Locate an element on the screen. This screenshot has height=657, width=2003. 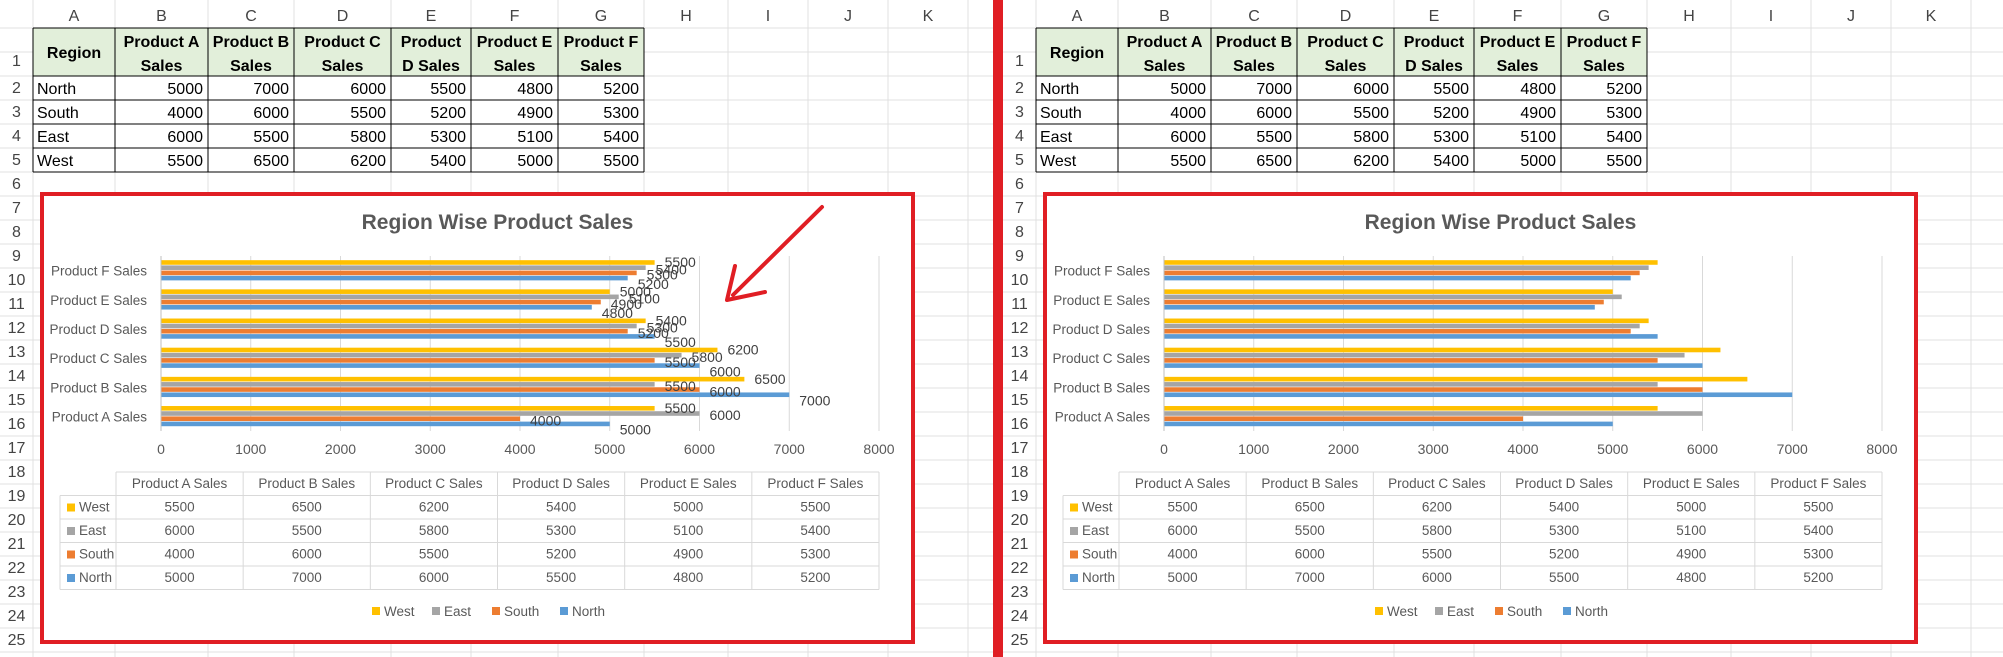
column-header-letter: F is located at coordinates (1518, 16).